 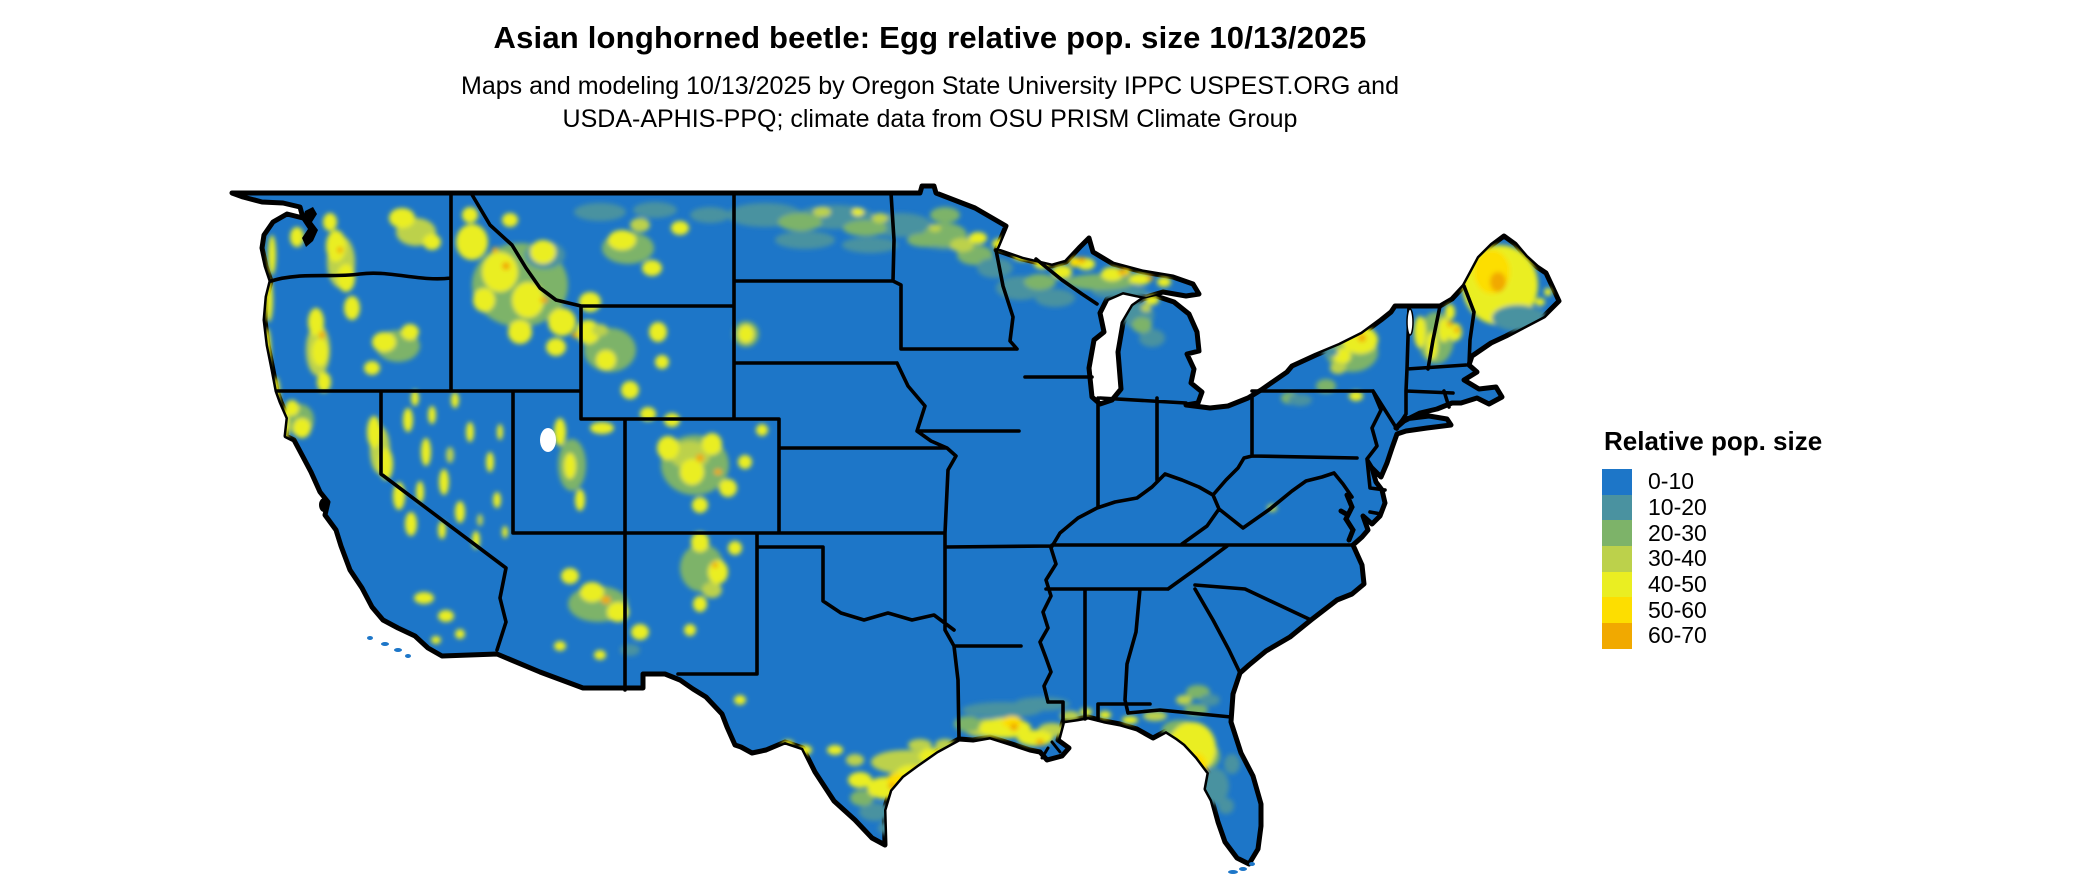 What do you see at coordinates (1671, 481) in the screenshot?
I see `legend-label: 0-10` at bounding box center [1671, 481].